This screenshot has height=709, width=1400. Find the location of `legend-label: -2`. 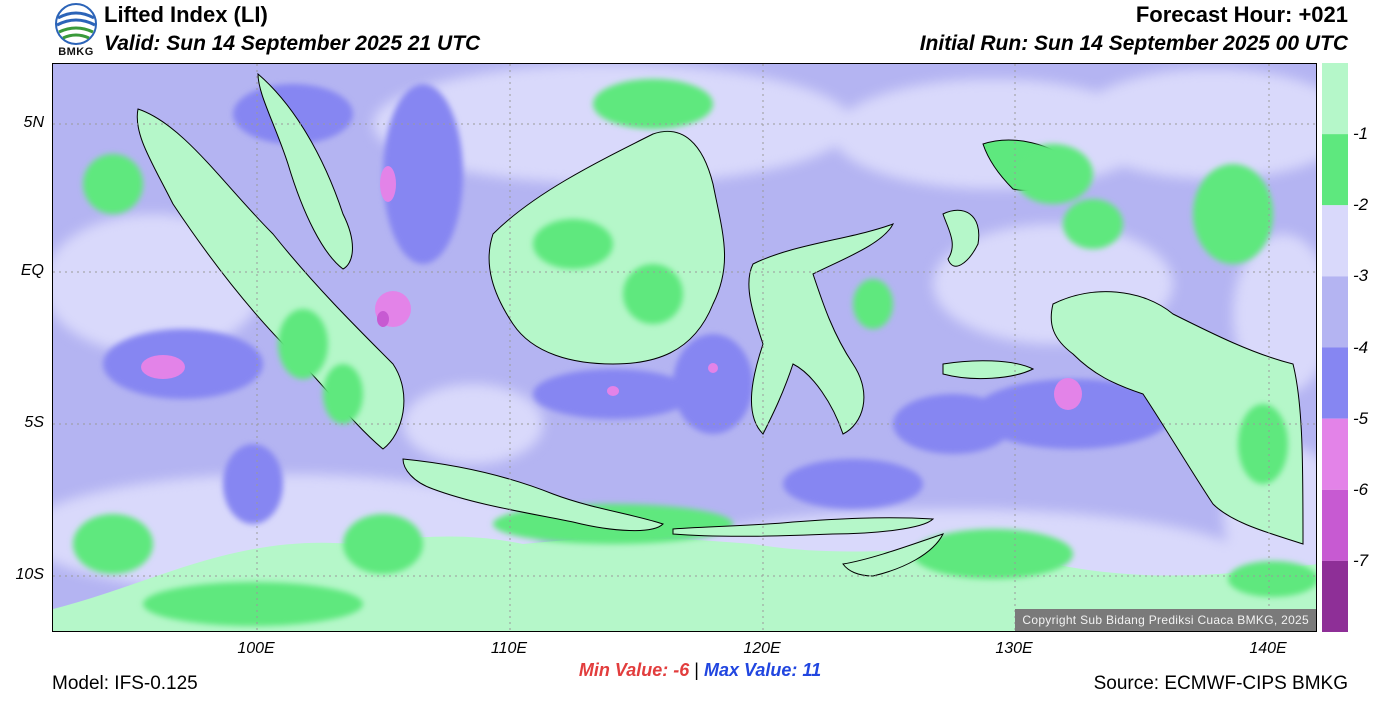

legend-label: -2 is located at coordinates (1361, 205).